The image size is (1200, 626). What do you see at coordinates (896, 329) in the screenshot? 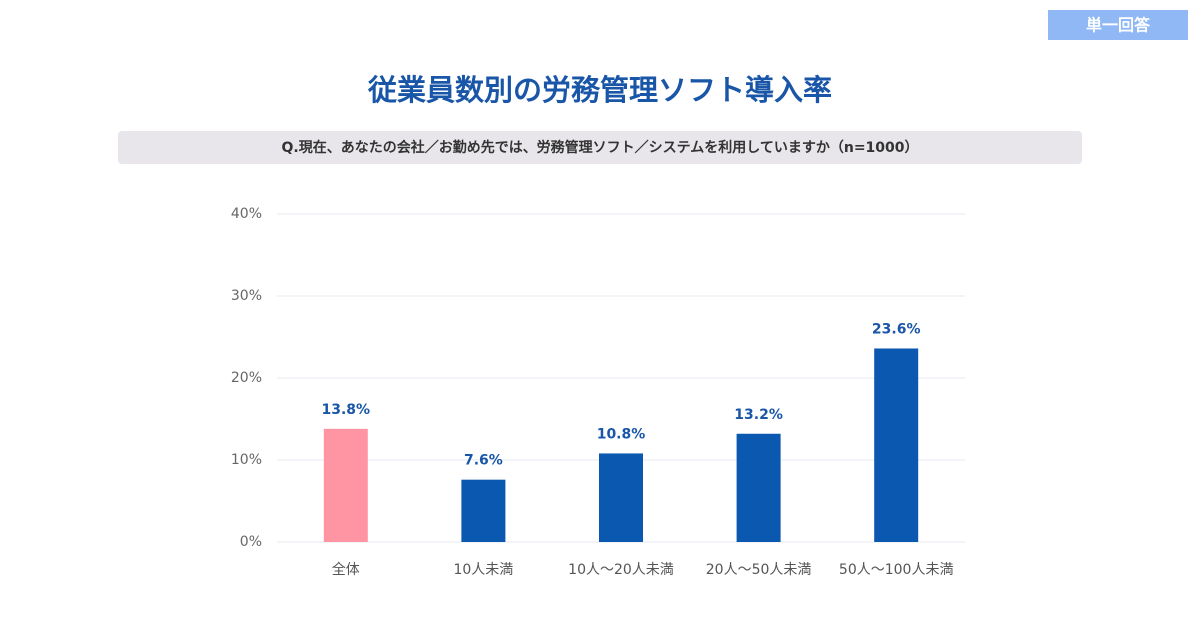
I see `value-label: 23.6%` at bounding box center [896, 329].